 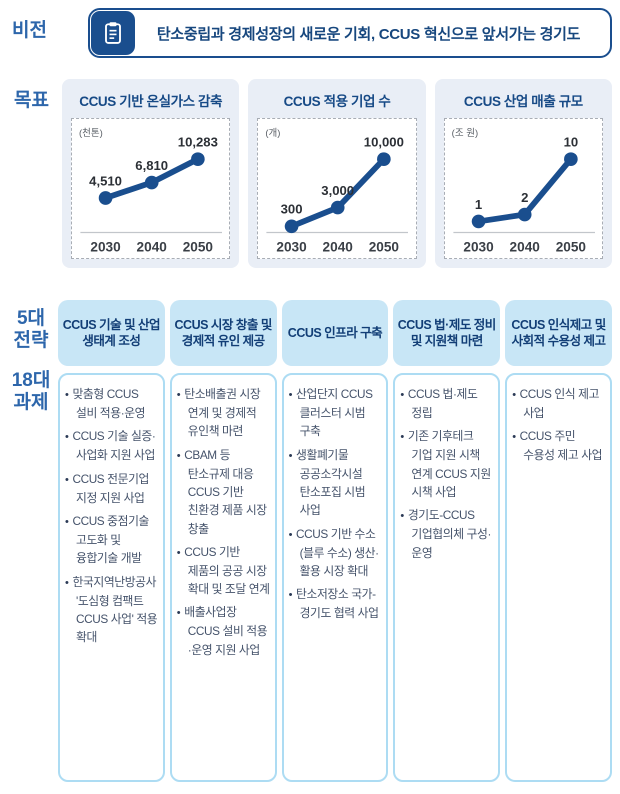 I want to click on chart-box: (개) 300 2030 3,000 2040 10,000 2050, so click(x=337, y=188).